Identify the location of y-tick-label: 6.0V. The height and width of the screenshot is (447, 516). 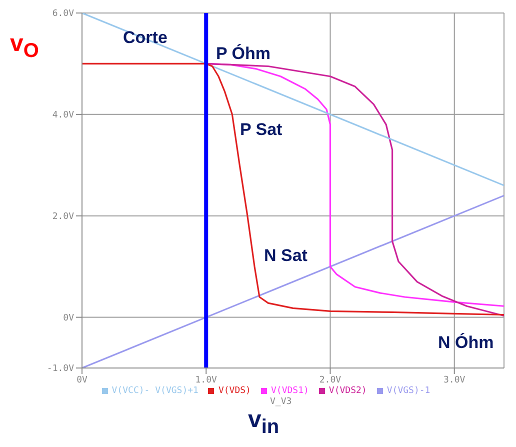
(63, 14).